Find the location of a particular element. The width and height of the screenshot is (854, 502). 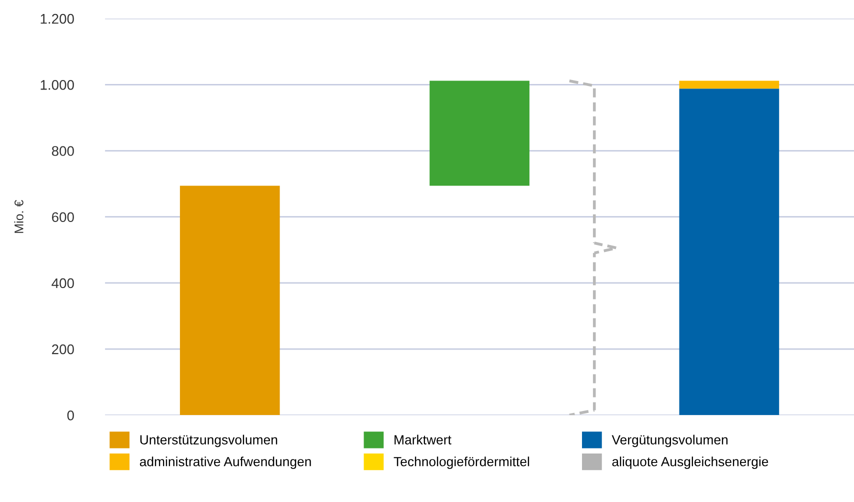

y-tick-label: 1.000 is located at coordinates (57, 85).